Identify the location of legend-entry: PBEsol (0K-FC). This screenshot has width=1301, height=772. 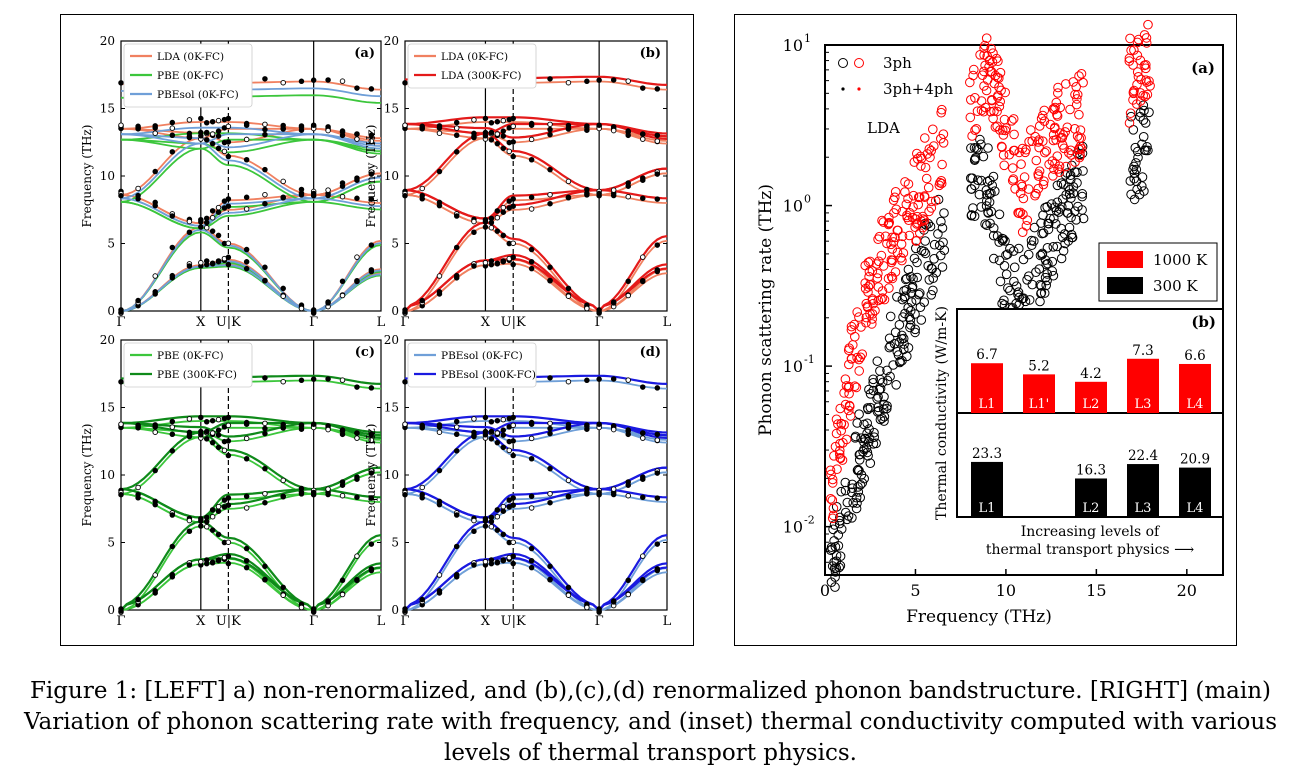
(198, 95).